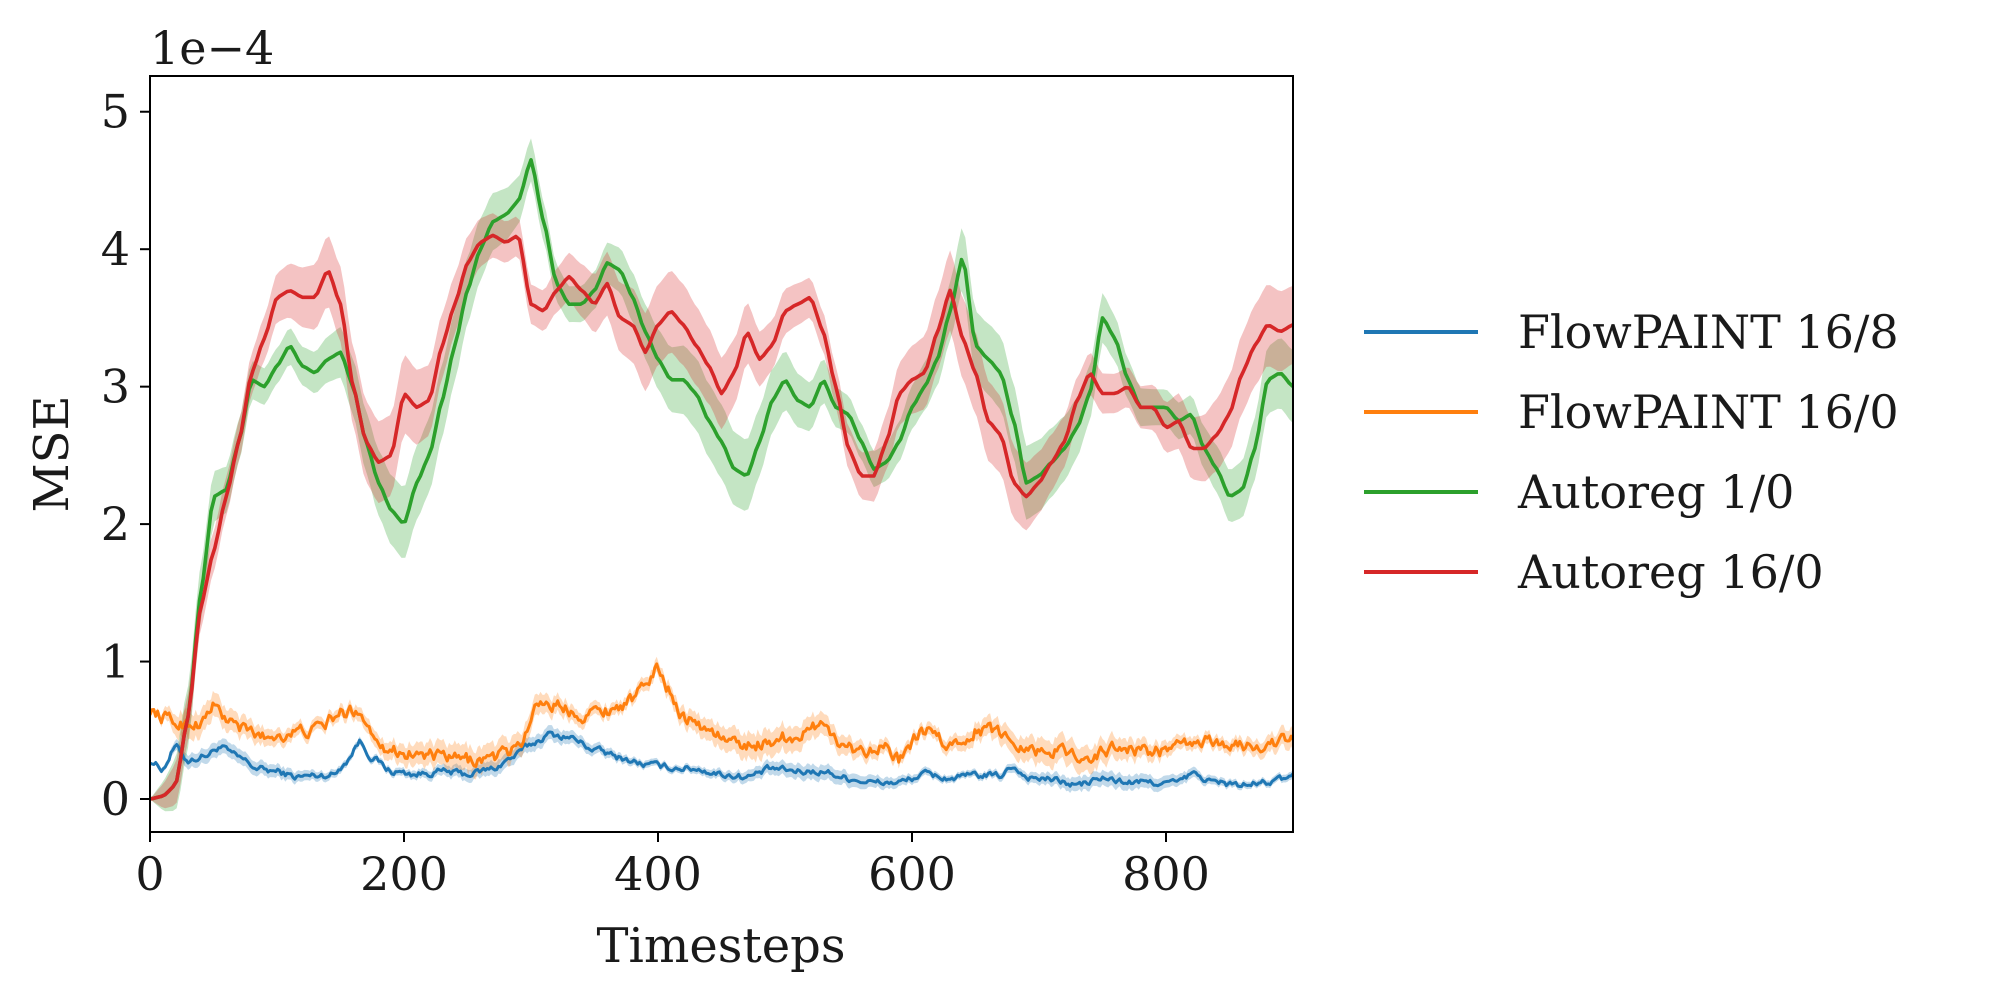 The image size is (2000, 992). Describe the element at coordinates (1670, 572) in the screenshot. I see `legend-entry-label: Autoreg 16/0` at that location.